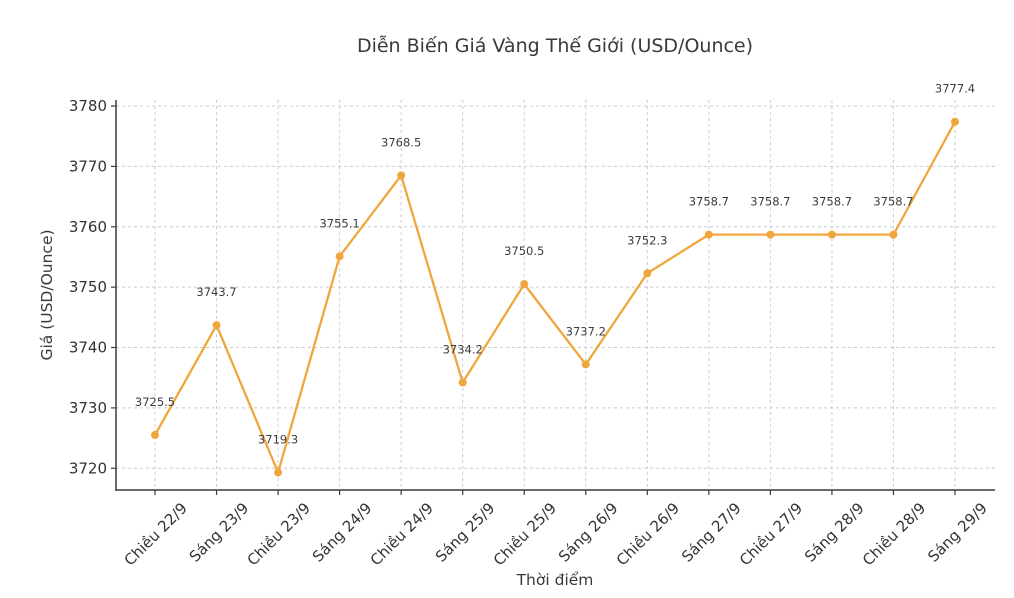 Image resolution: width=1014 pixels, height=598 pixels. I want to click on x-tick-label: Chiều 23/9, so click(279, 534).